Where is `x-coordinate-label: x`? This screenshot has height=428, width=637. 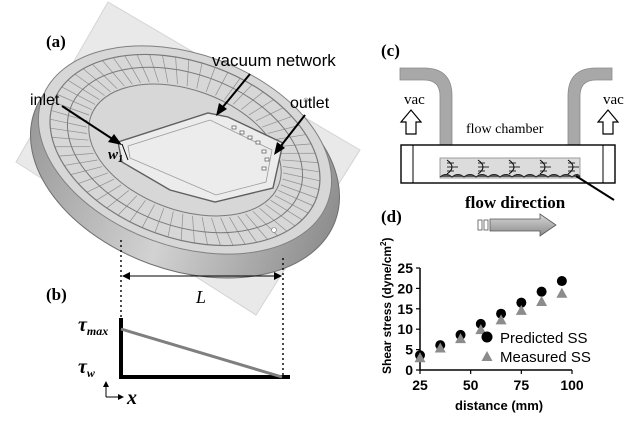 x-coordinate-label: x is located at coordinates (131, 398).